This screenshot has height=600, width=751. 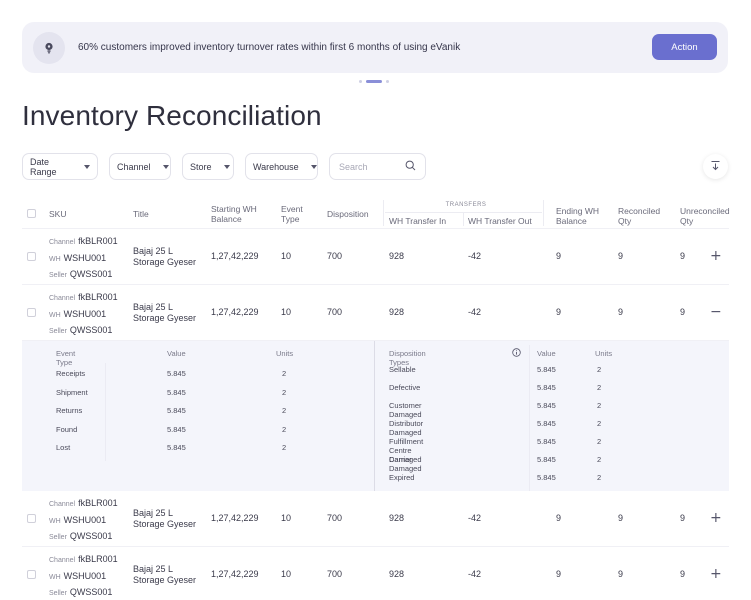 I want to click on disposition-type: Carrier Damaged, so click(x=405, y=464).